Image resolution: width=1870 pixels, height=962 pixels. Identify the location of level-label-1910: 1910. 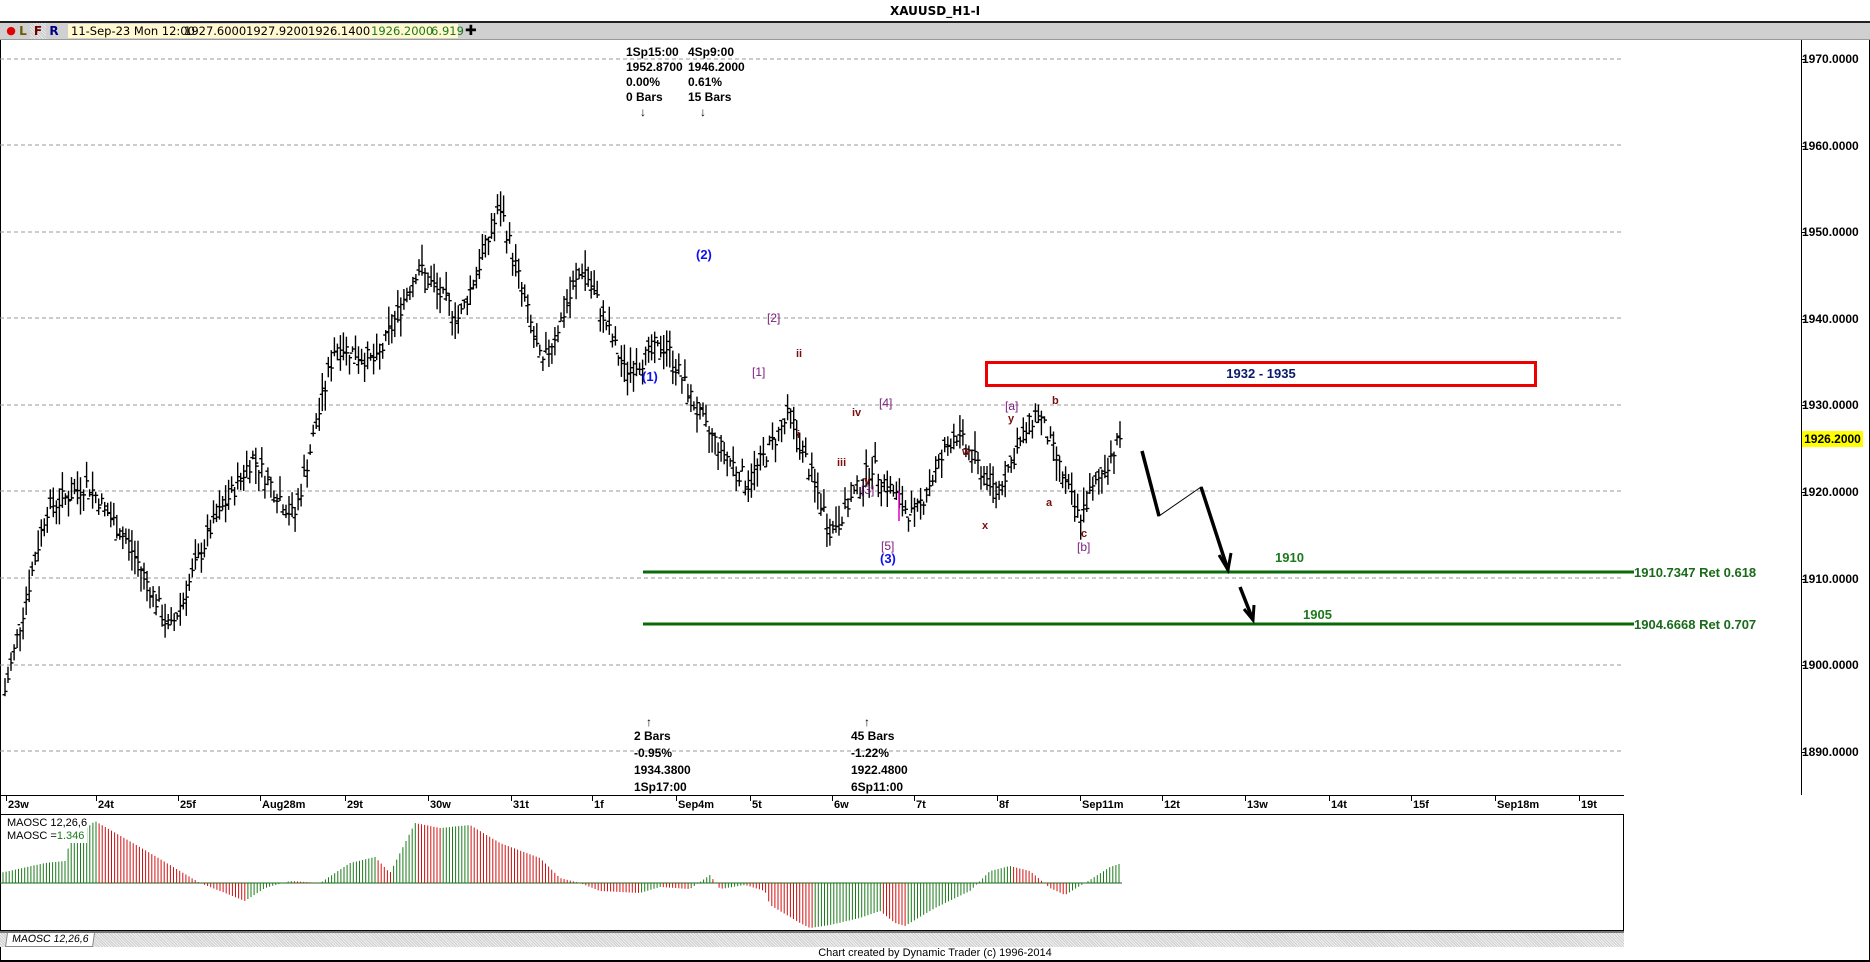
(1289, 557).